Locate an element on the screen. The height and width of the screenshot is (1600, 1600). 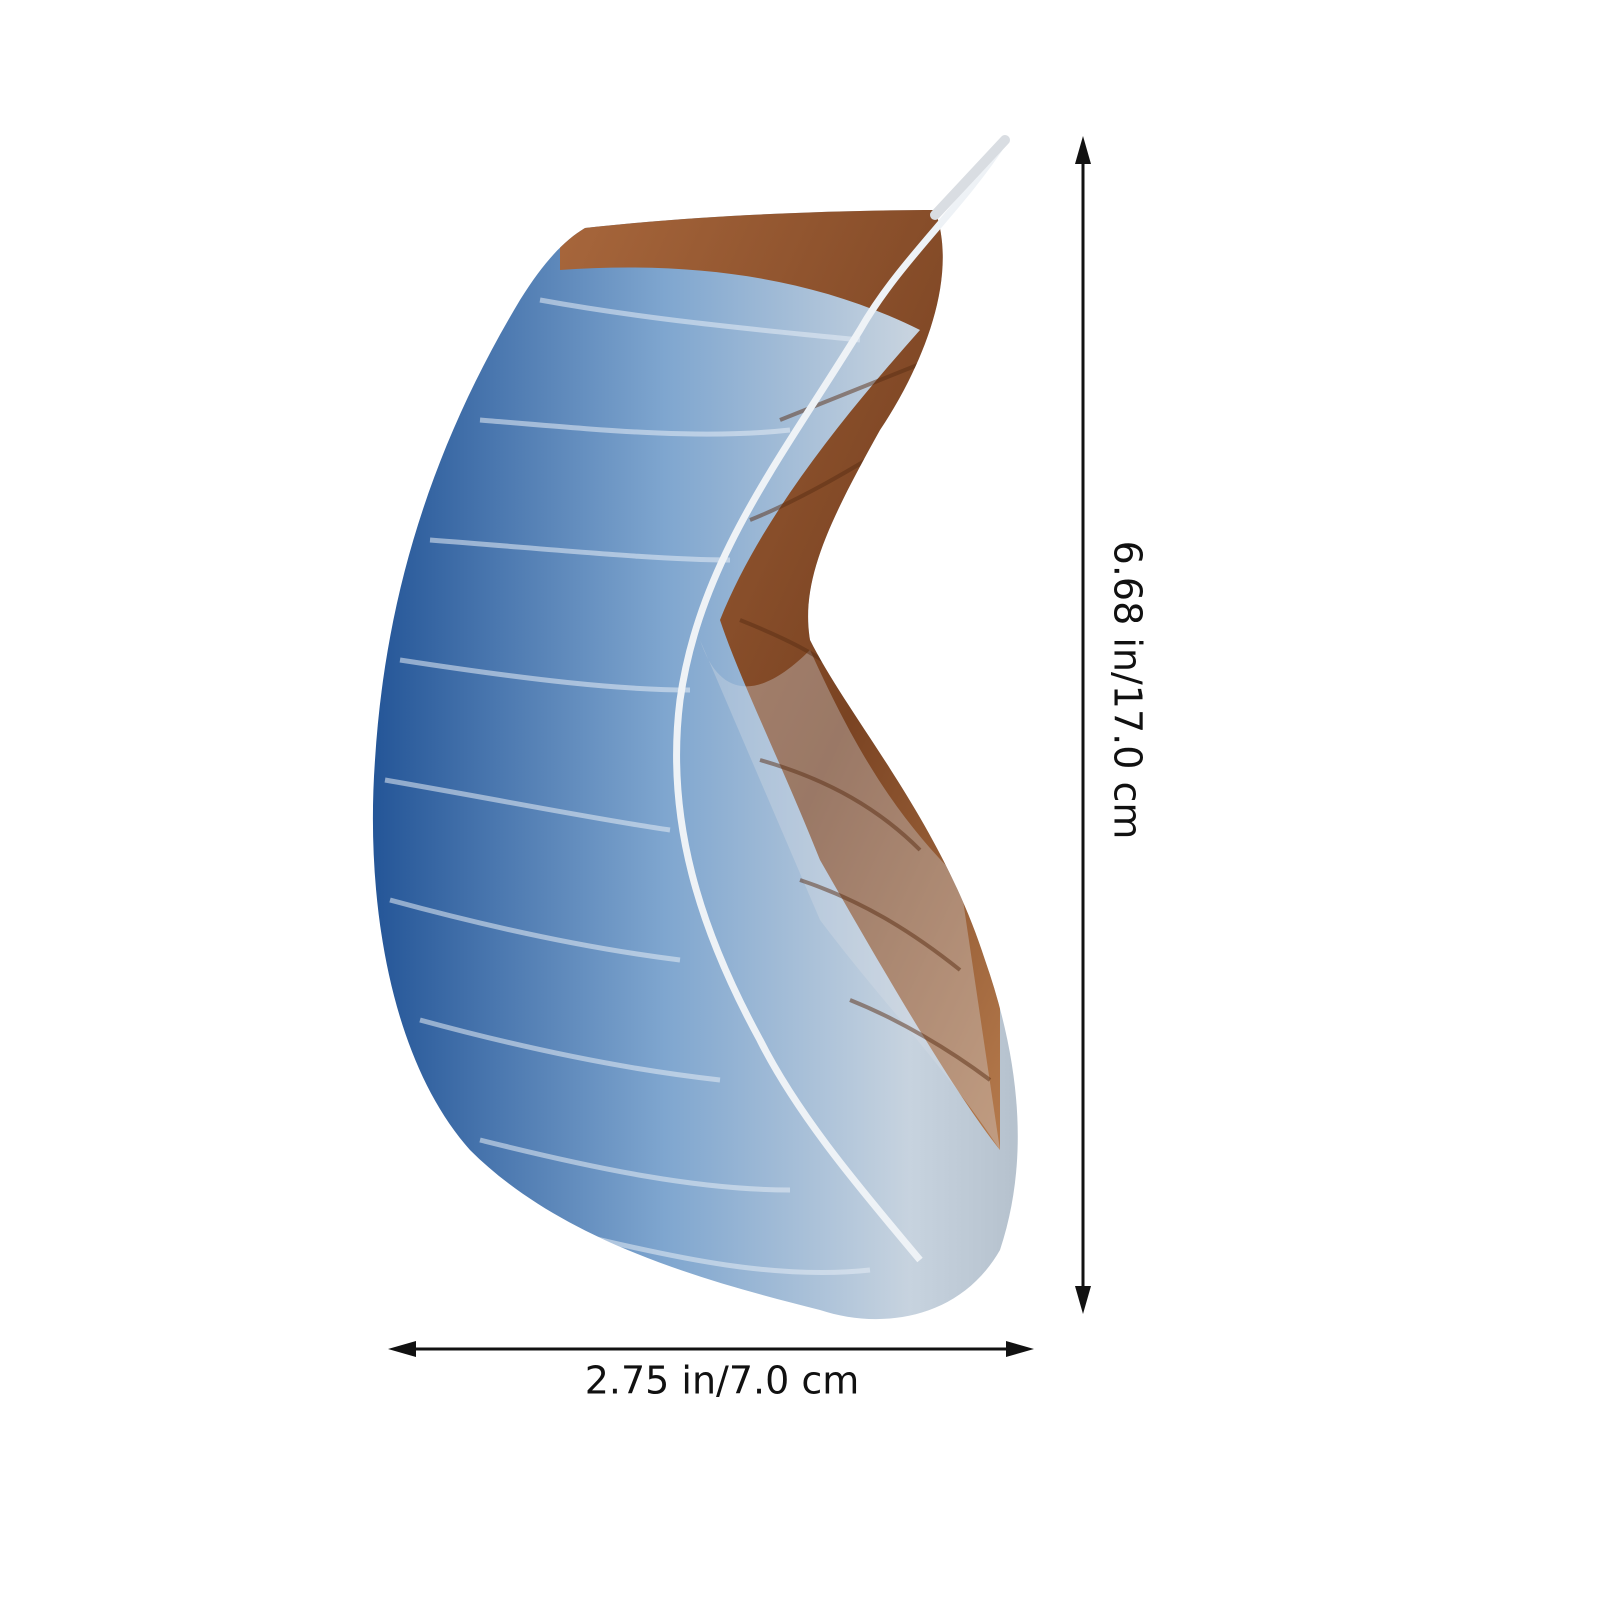
leaf-midrib is located at coordinates (840, 700).